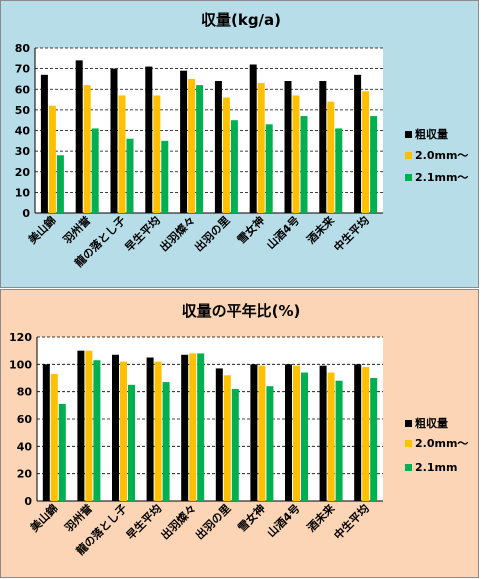 This screenshot has width=481, height=579. What do you see at coordinates (431, 423) in the screenshot?
I see `legend-label: 粗収量` at bounding box center [431, 423].